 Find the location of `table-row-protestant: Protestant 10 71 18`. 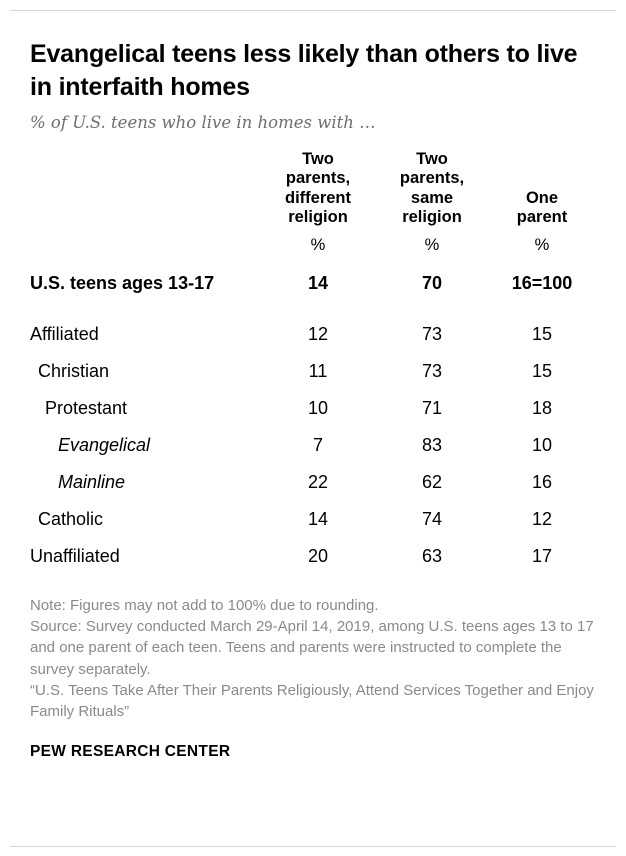

table-row-protestant: Protestant 10 71 18 is located at coordinates (312, 408).